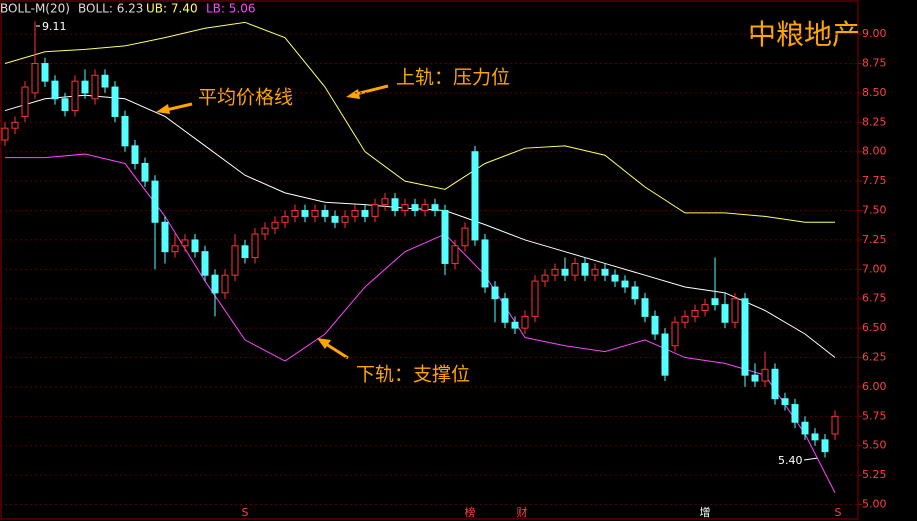  Describe the element at coordinates (874, 386) in the screenshot. I see `y-tick-label: 6.00` at that location.